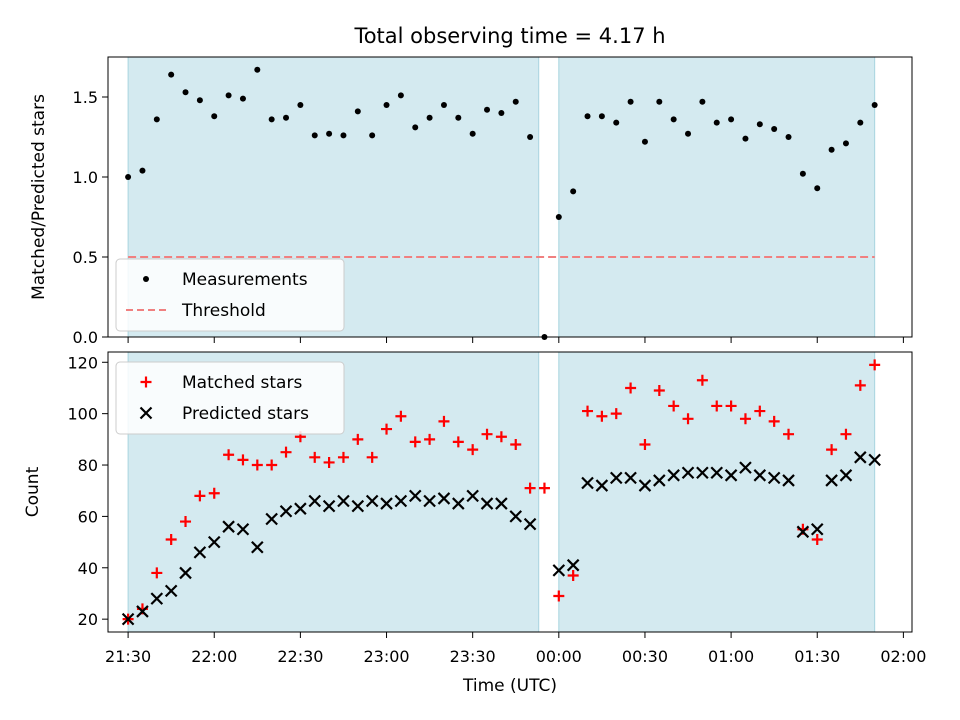 This screenshot has width=960, height=720. Describe the element at coordinates (85, 337) in the screenshot. I see `y-tick-label: 0.0` at that location.